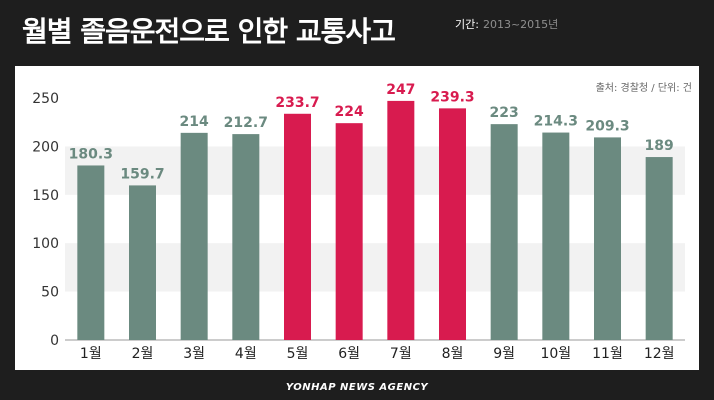 The image size is (714, 400). I want to click on data-label: 224, so click(349, 112).